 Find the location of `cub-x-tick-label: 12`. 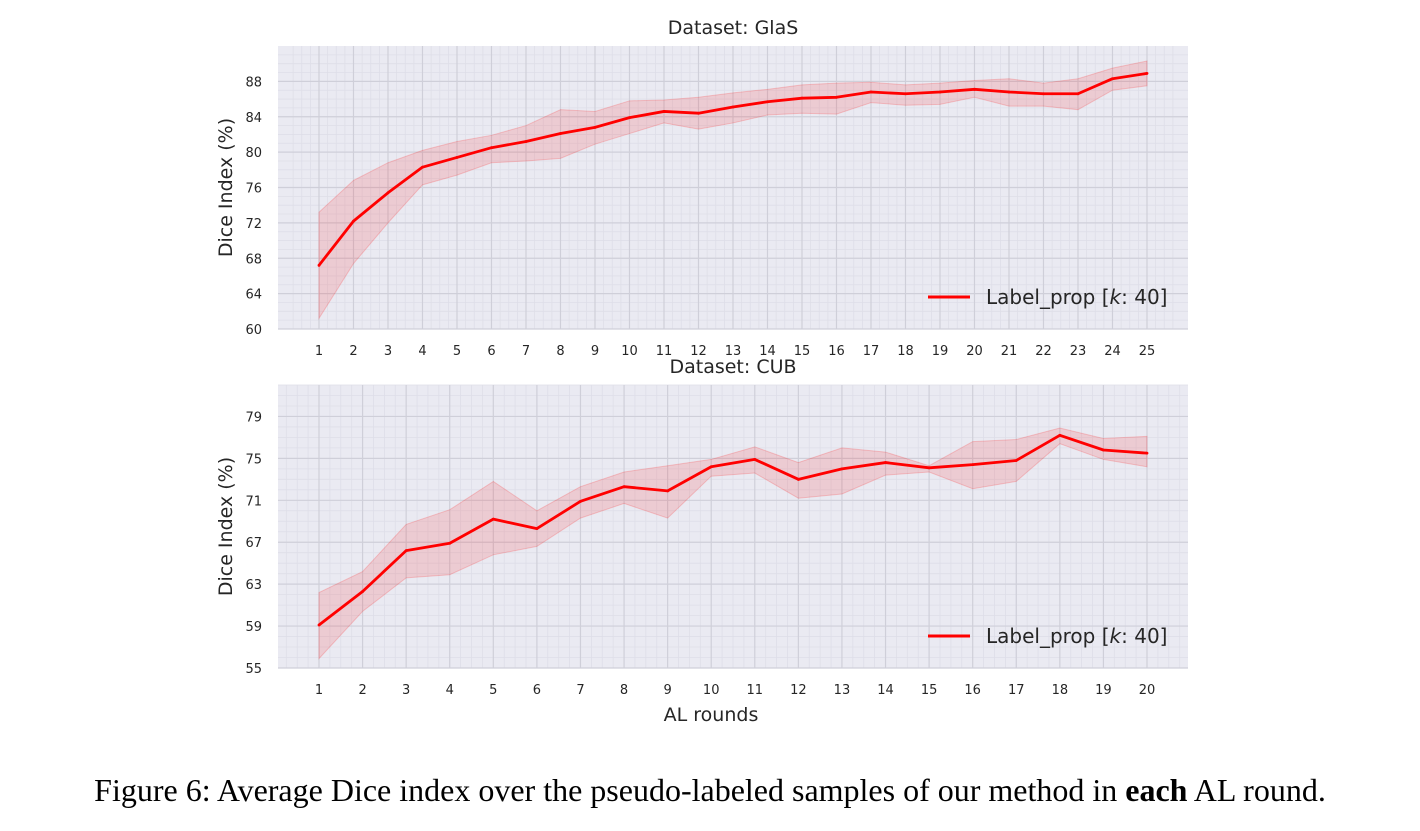

cub-x-tick-label: 12 is located at coordinates (798, 690).